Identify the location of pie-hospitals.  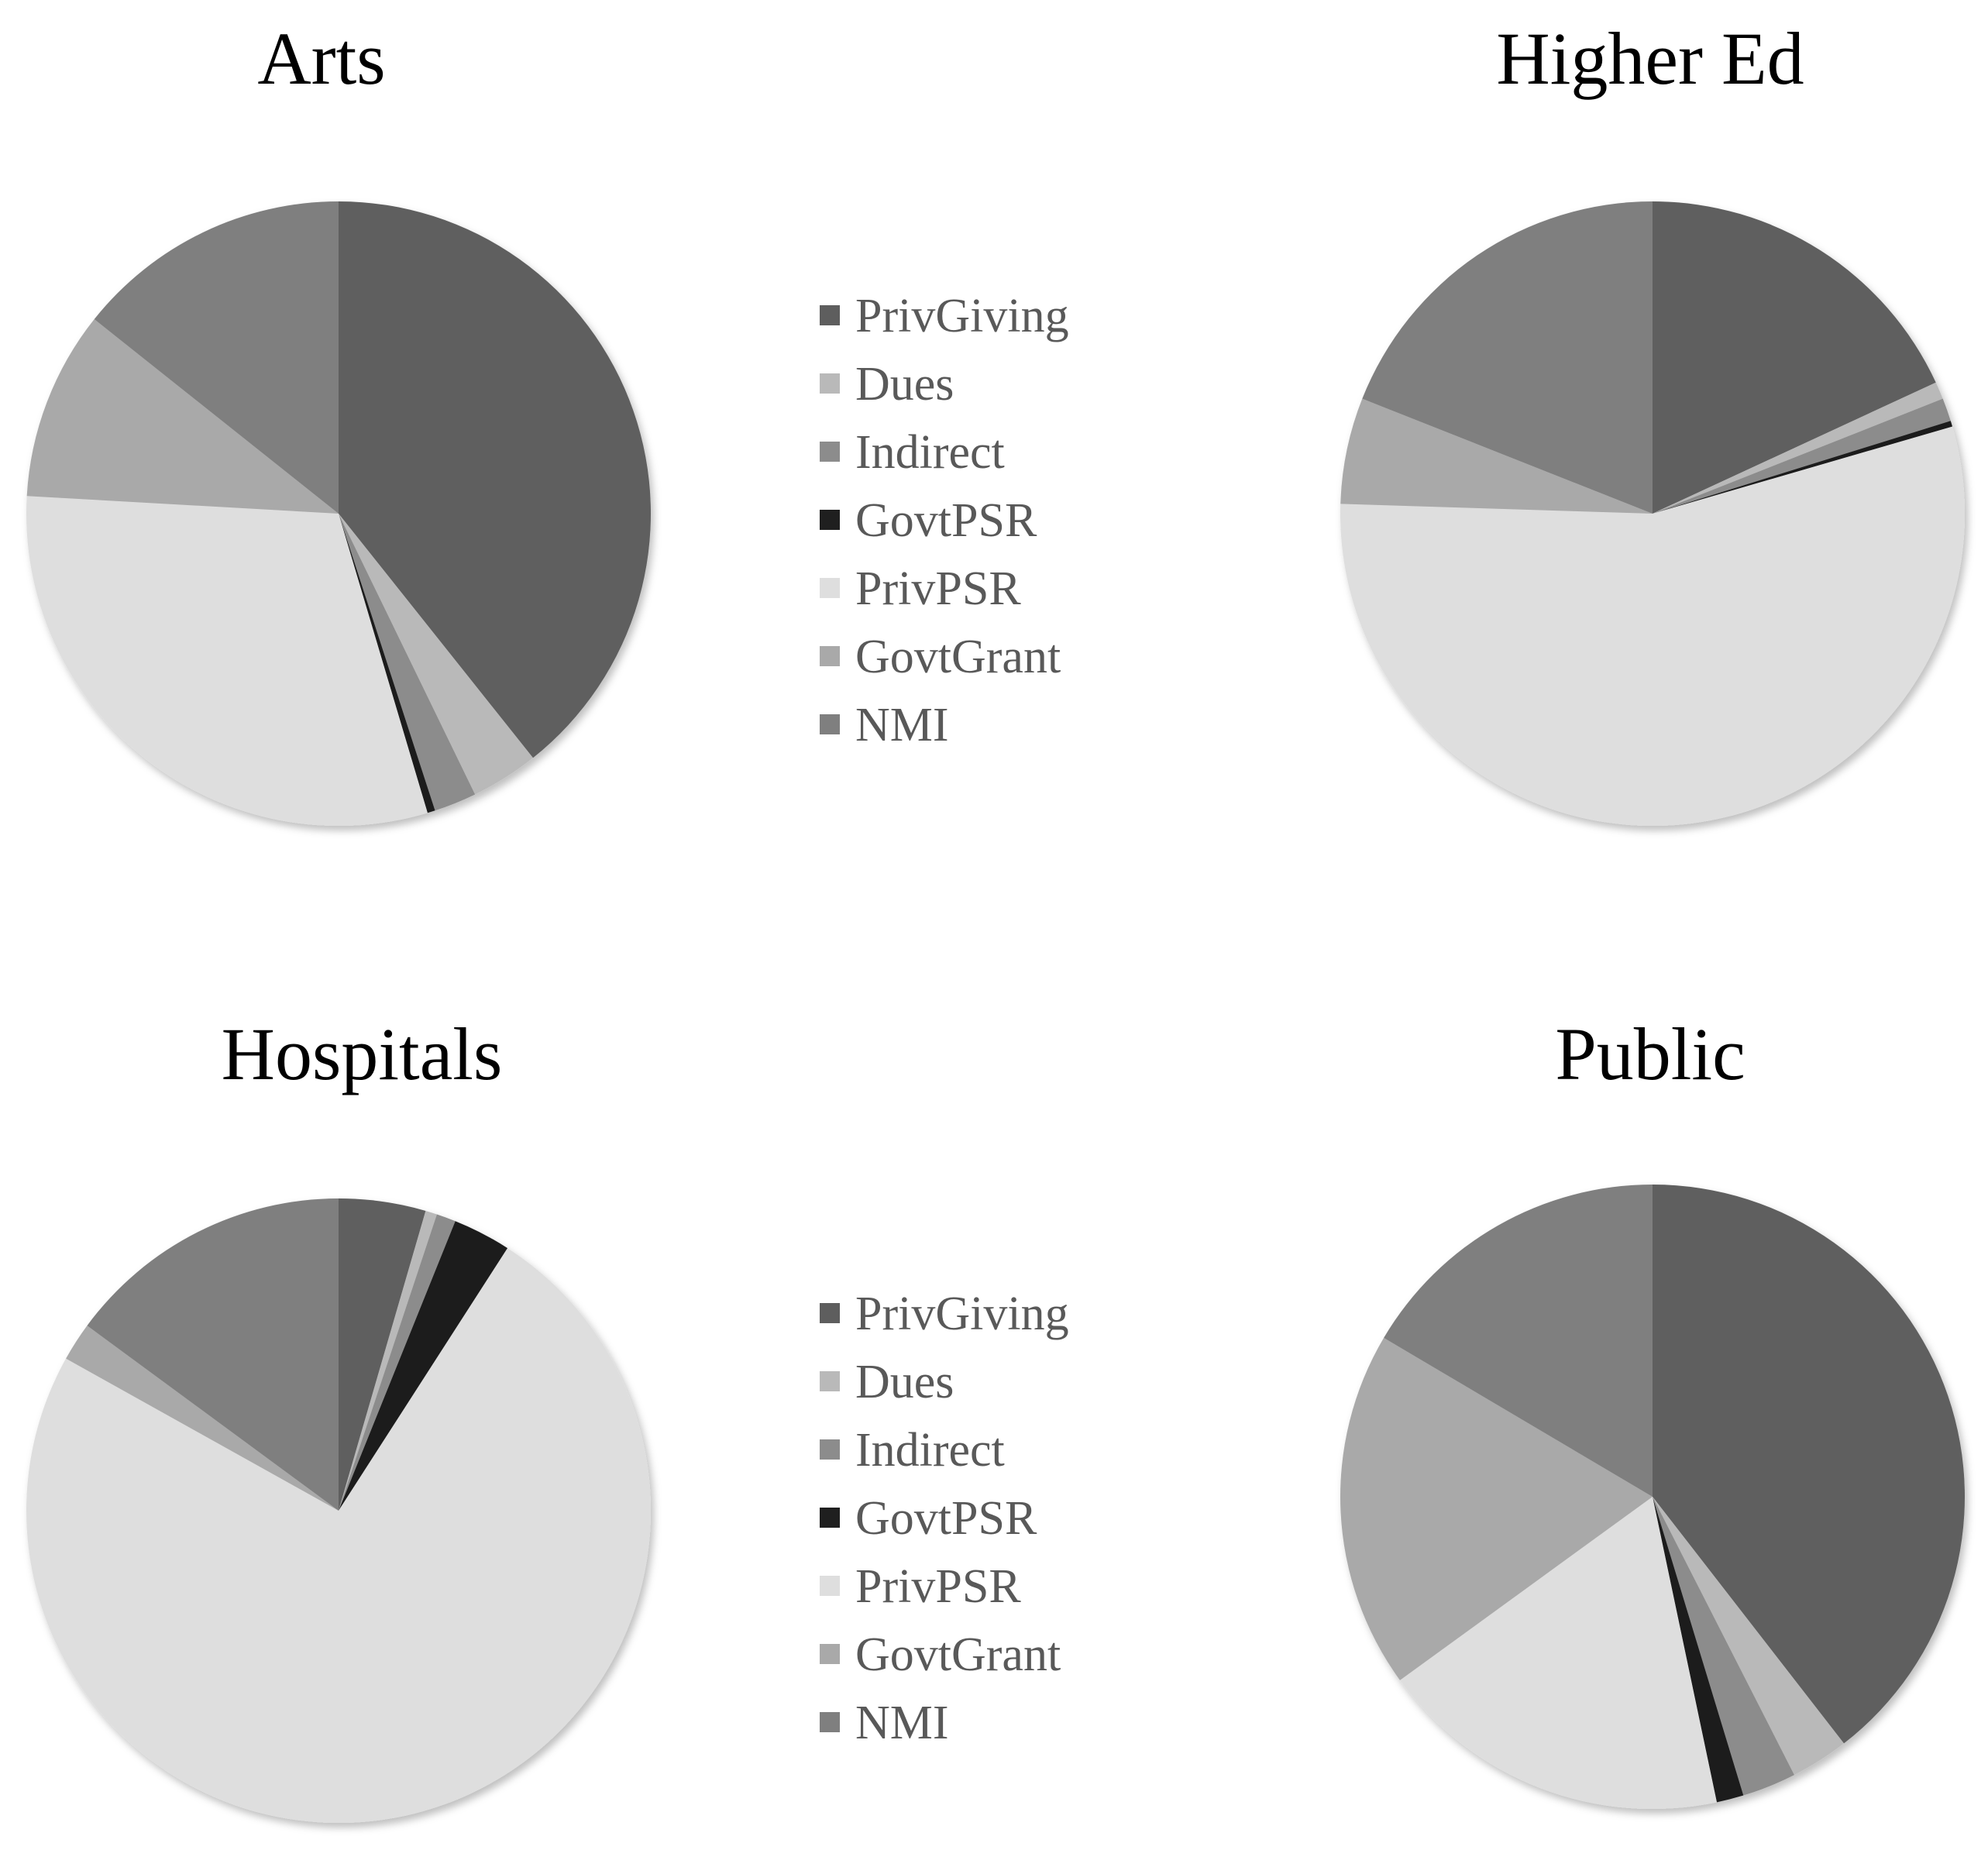
(338, 1510).